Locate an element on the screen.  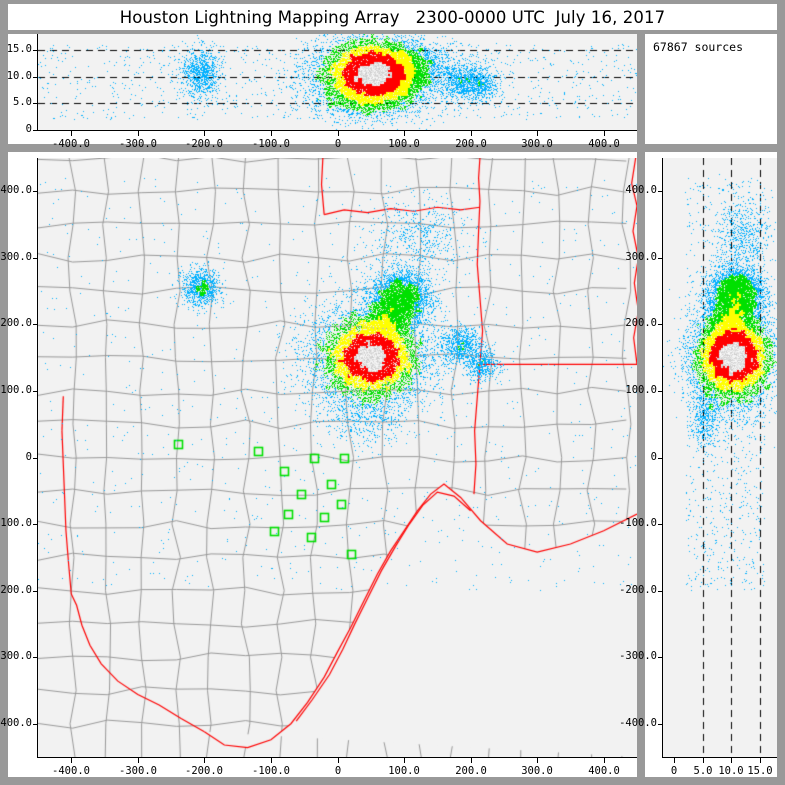
scatter-canvas-right is located at coordinates (720, 457).